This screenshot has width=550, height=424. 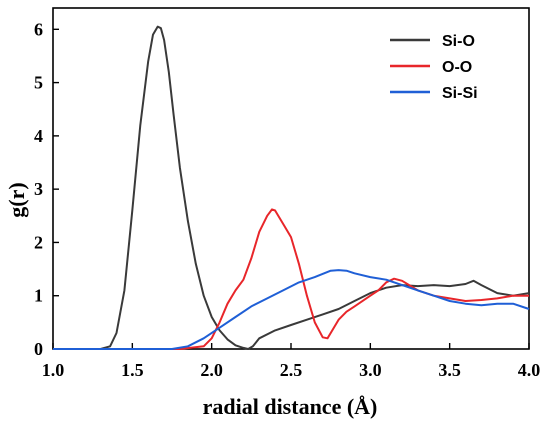 I want to click on x-axis-title: radial distance (Å), so click(x=290, y=406).